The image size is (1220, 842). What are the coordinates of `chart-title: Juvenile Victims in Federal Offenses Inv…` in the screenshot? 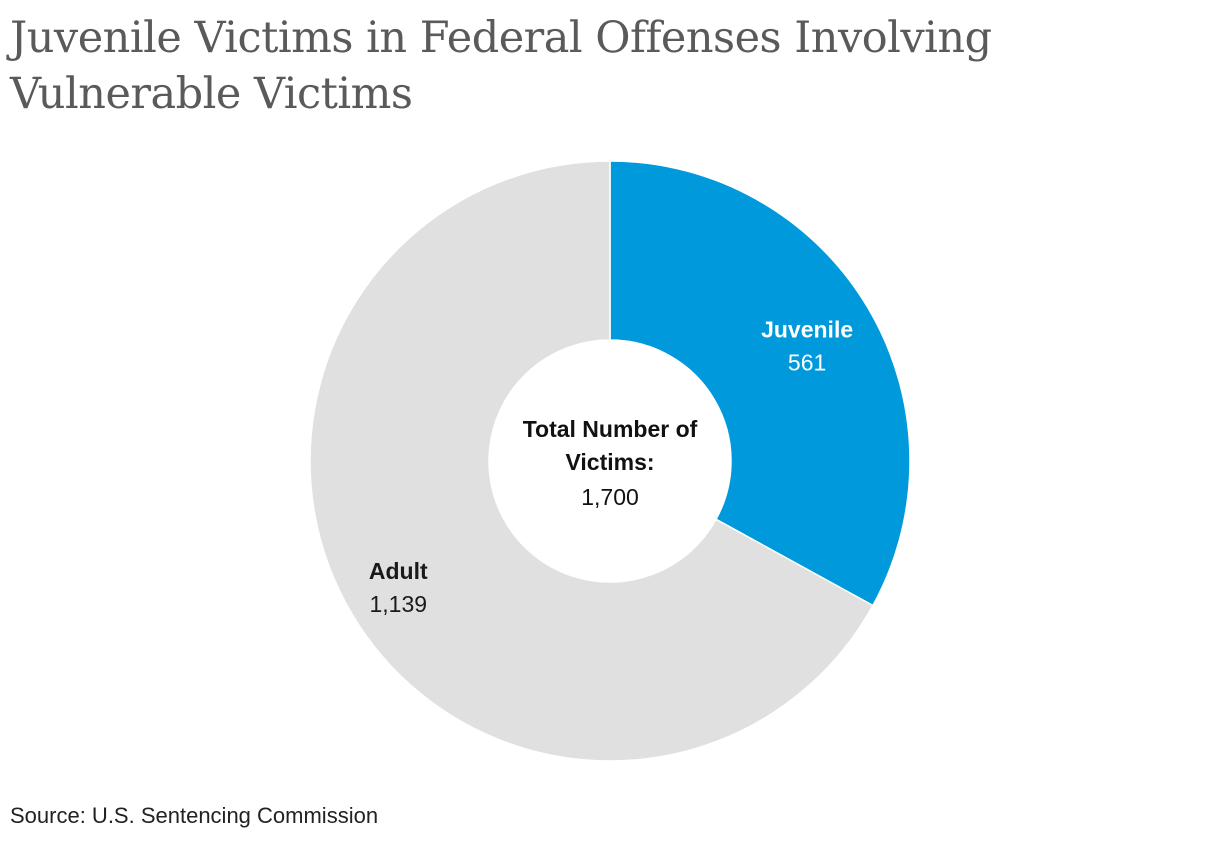 It's located at (501, 66).